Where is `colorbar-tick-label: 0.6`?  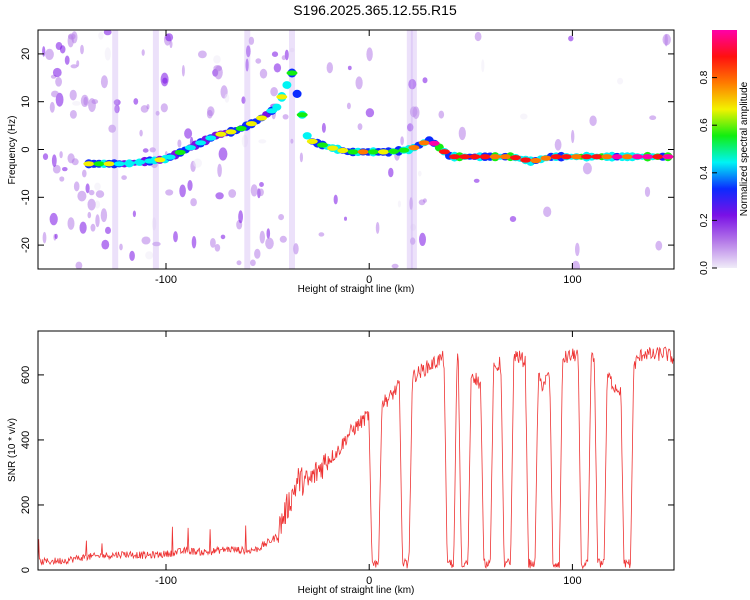 colorbar-tick-label: 0.6 is located at coordinates (704, 125).